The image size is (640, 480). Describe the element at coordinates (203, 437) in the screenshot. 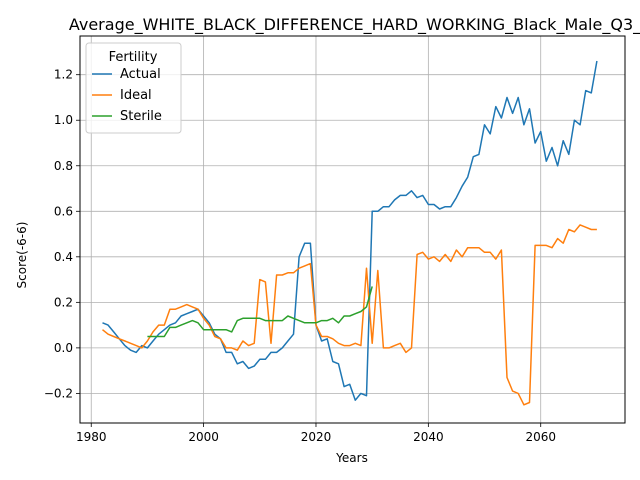

I see `x-tick-label: 2000` at that location.